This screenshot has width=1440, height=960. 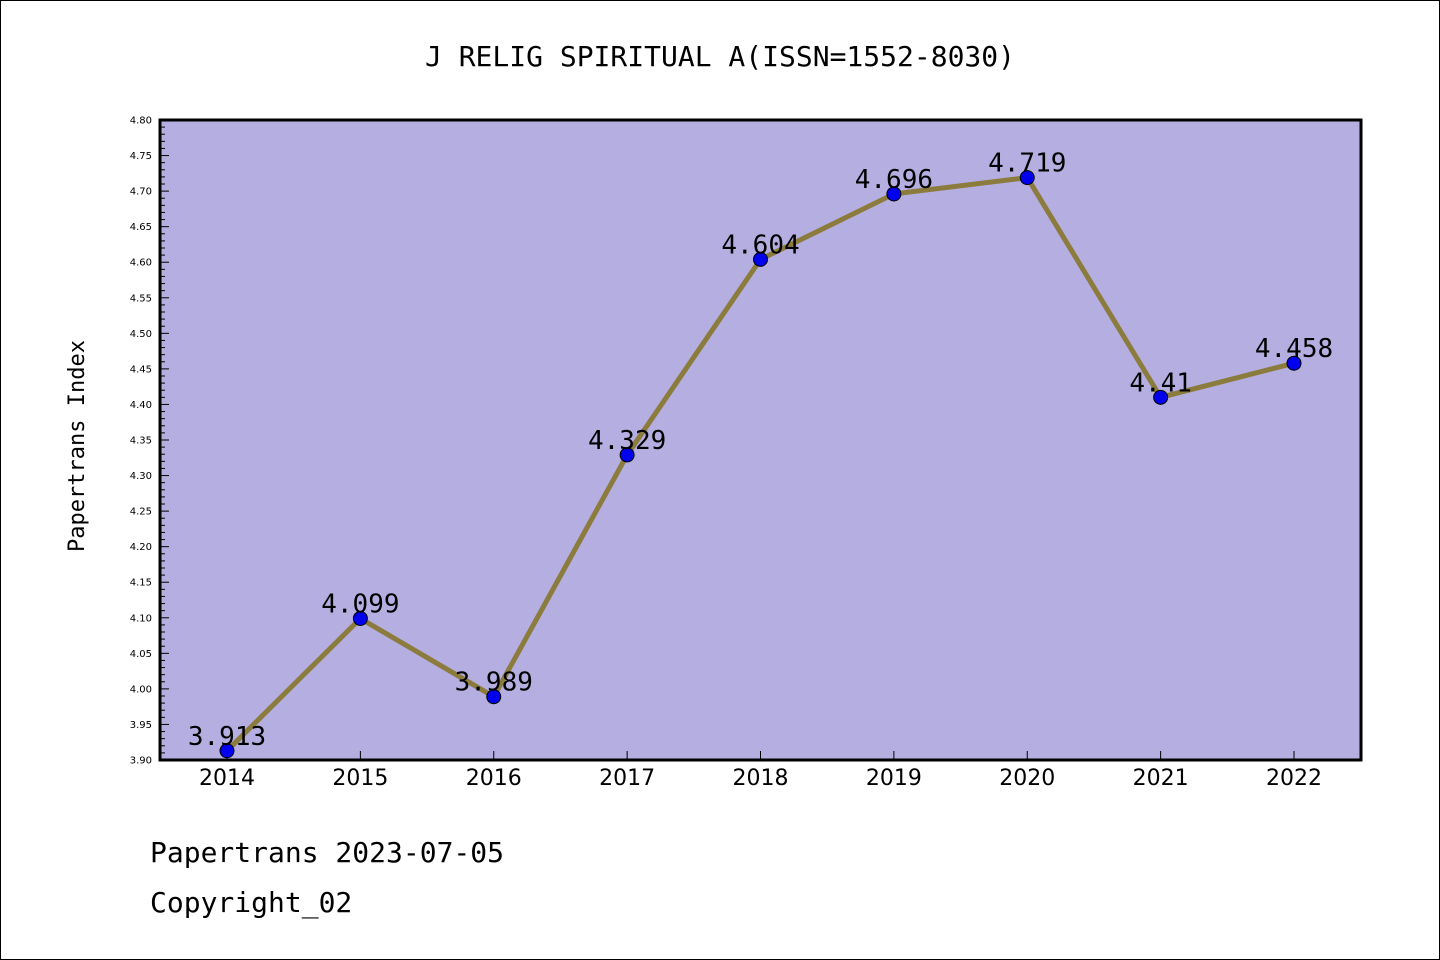 What do you see at coordinates (894, 778) in the screenshot?
I see `x-tick-label: 2019` at bounding box center [894, 778].